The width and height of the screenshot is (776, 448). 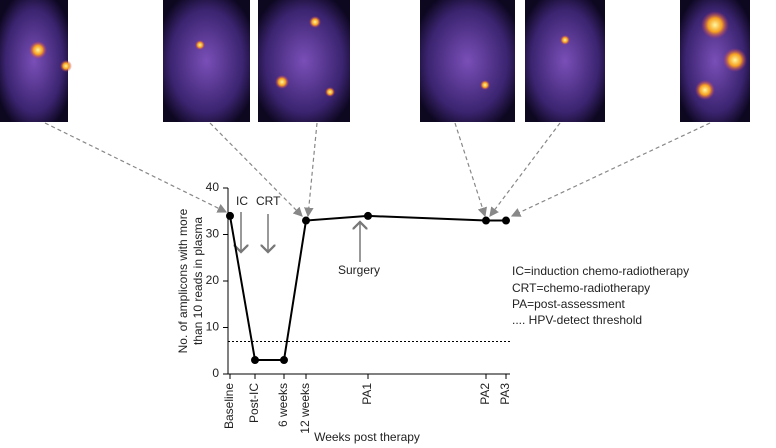 I want to click on x-tick-label: PA1, so click(x=367, y=394).